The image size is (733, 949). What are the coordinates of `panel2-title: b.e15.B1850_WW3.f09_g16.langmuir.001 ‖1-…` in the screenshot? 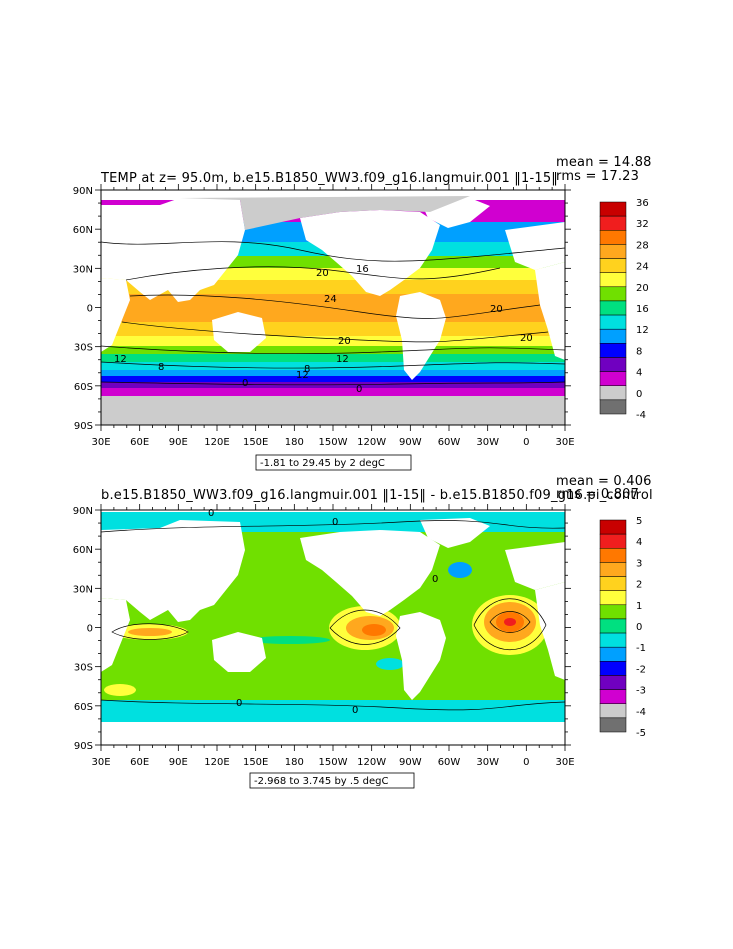 It's located at (377, 495).